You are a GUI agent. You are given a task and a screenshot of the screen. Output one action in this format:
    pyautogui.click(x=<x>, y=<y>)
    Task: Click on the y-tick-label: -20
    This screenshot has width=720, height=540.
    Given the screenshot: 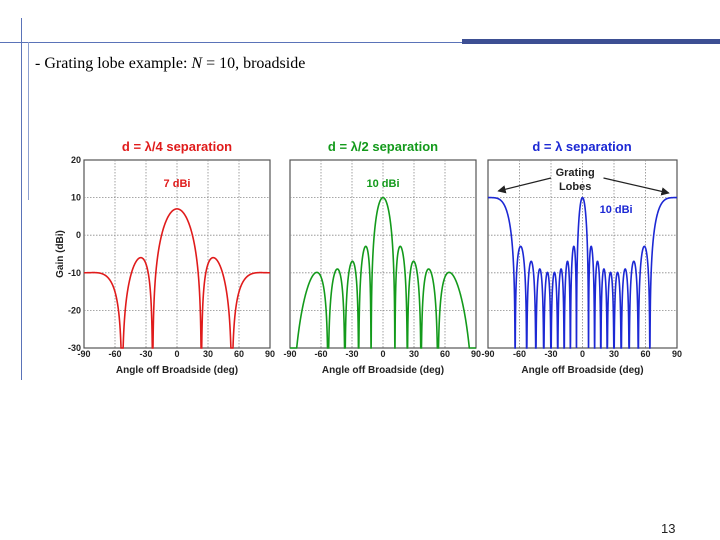 What is the action you would take?
    pyautogui.click(x=74, y=310)
    